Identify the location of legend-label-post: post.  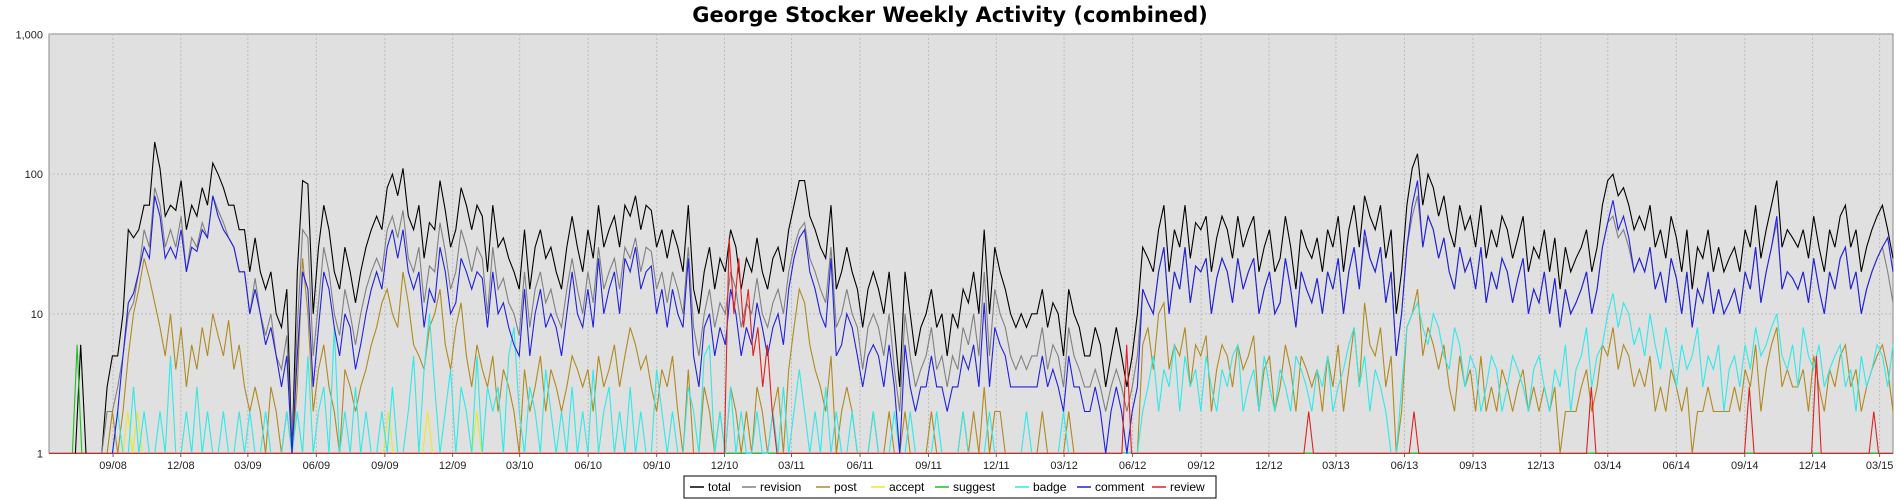
(845, 487).